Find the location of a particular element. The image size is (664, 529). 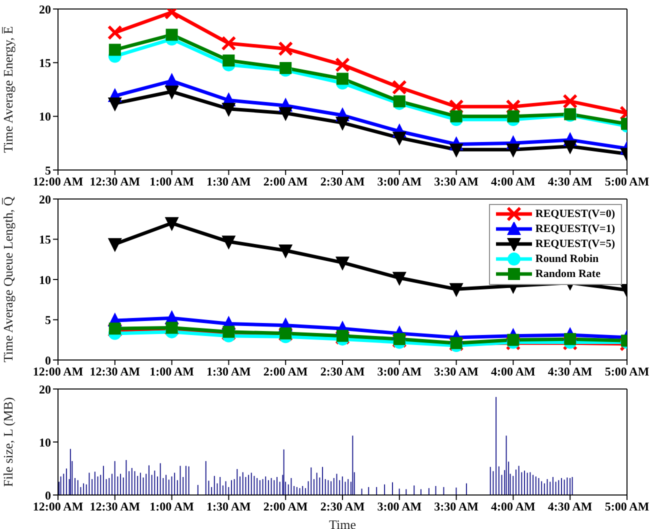

legend-label: REQUEST(V=5) is located at coordinates (575, 244).